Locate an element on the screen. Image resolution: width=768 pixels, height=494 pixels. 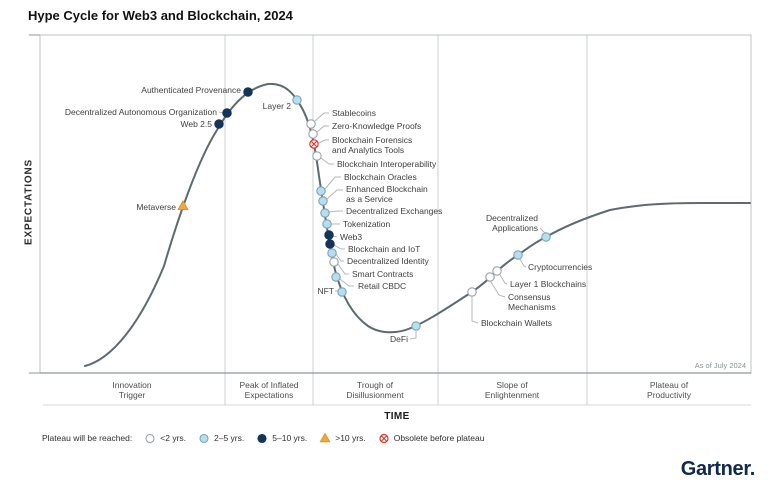
point-label: Web3 is located at coordinates (351, 236).